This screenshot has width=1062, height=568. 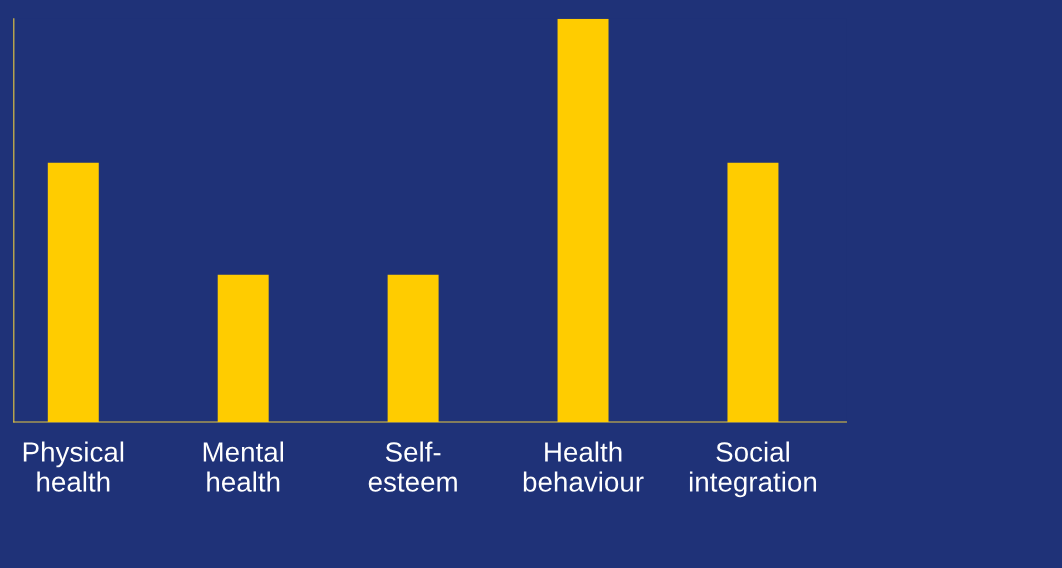 I want to click on x-tick-label: Social integration, so click(x=753, y=469).